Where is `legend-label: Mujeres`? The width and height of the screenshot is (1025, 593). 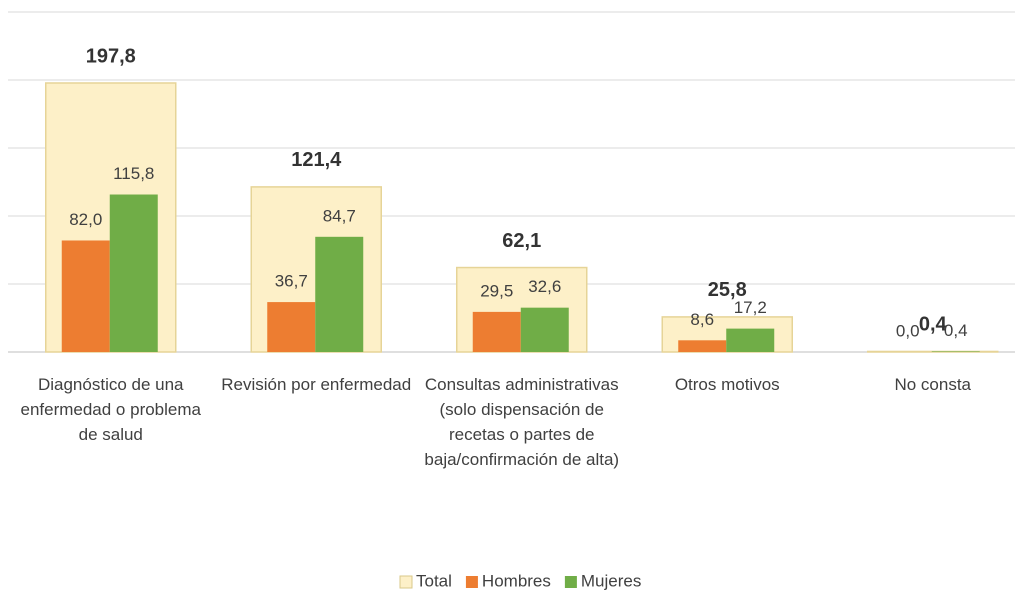 legend-label: Mujeres is located at coordinates (611, 580).